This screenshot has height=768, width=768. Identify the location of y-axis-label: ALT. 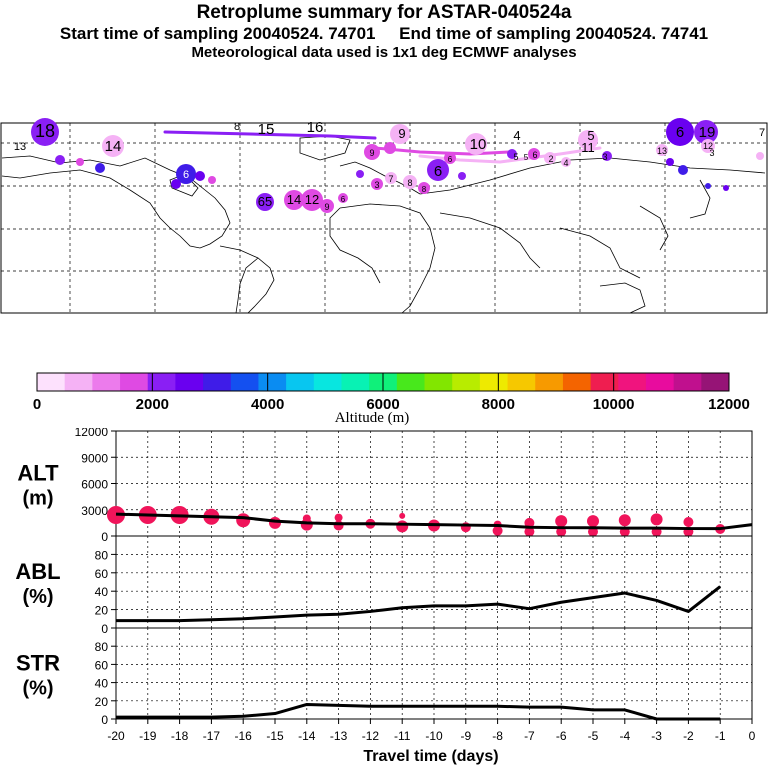
(38, 473).